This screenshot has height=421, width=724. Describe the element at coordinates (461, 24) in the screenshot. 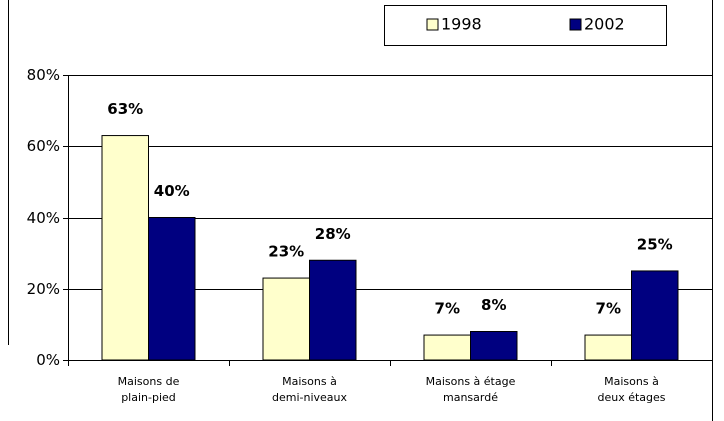

I see `legend-label: 1998` at that location.